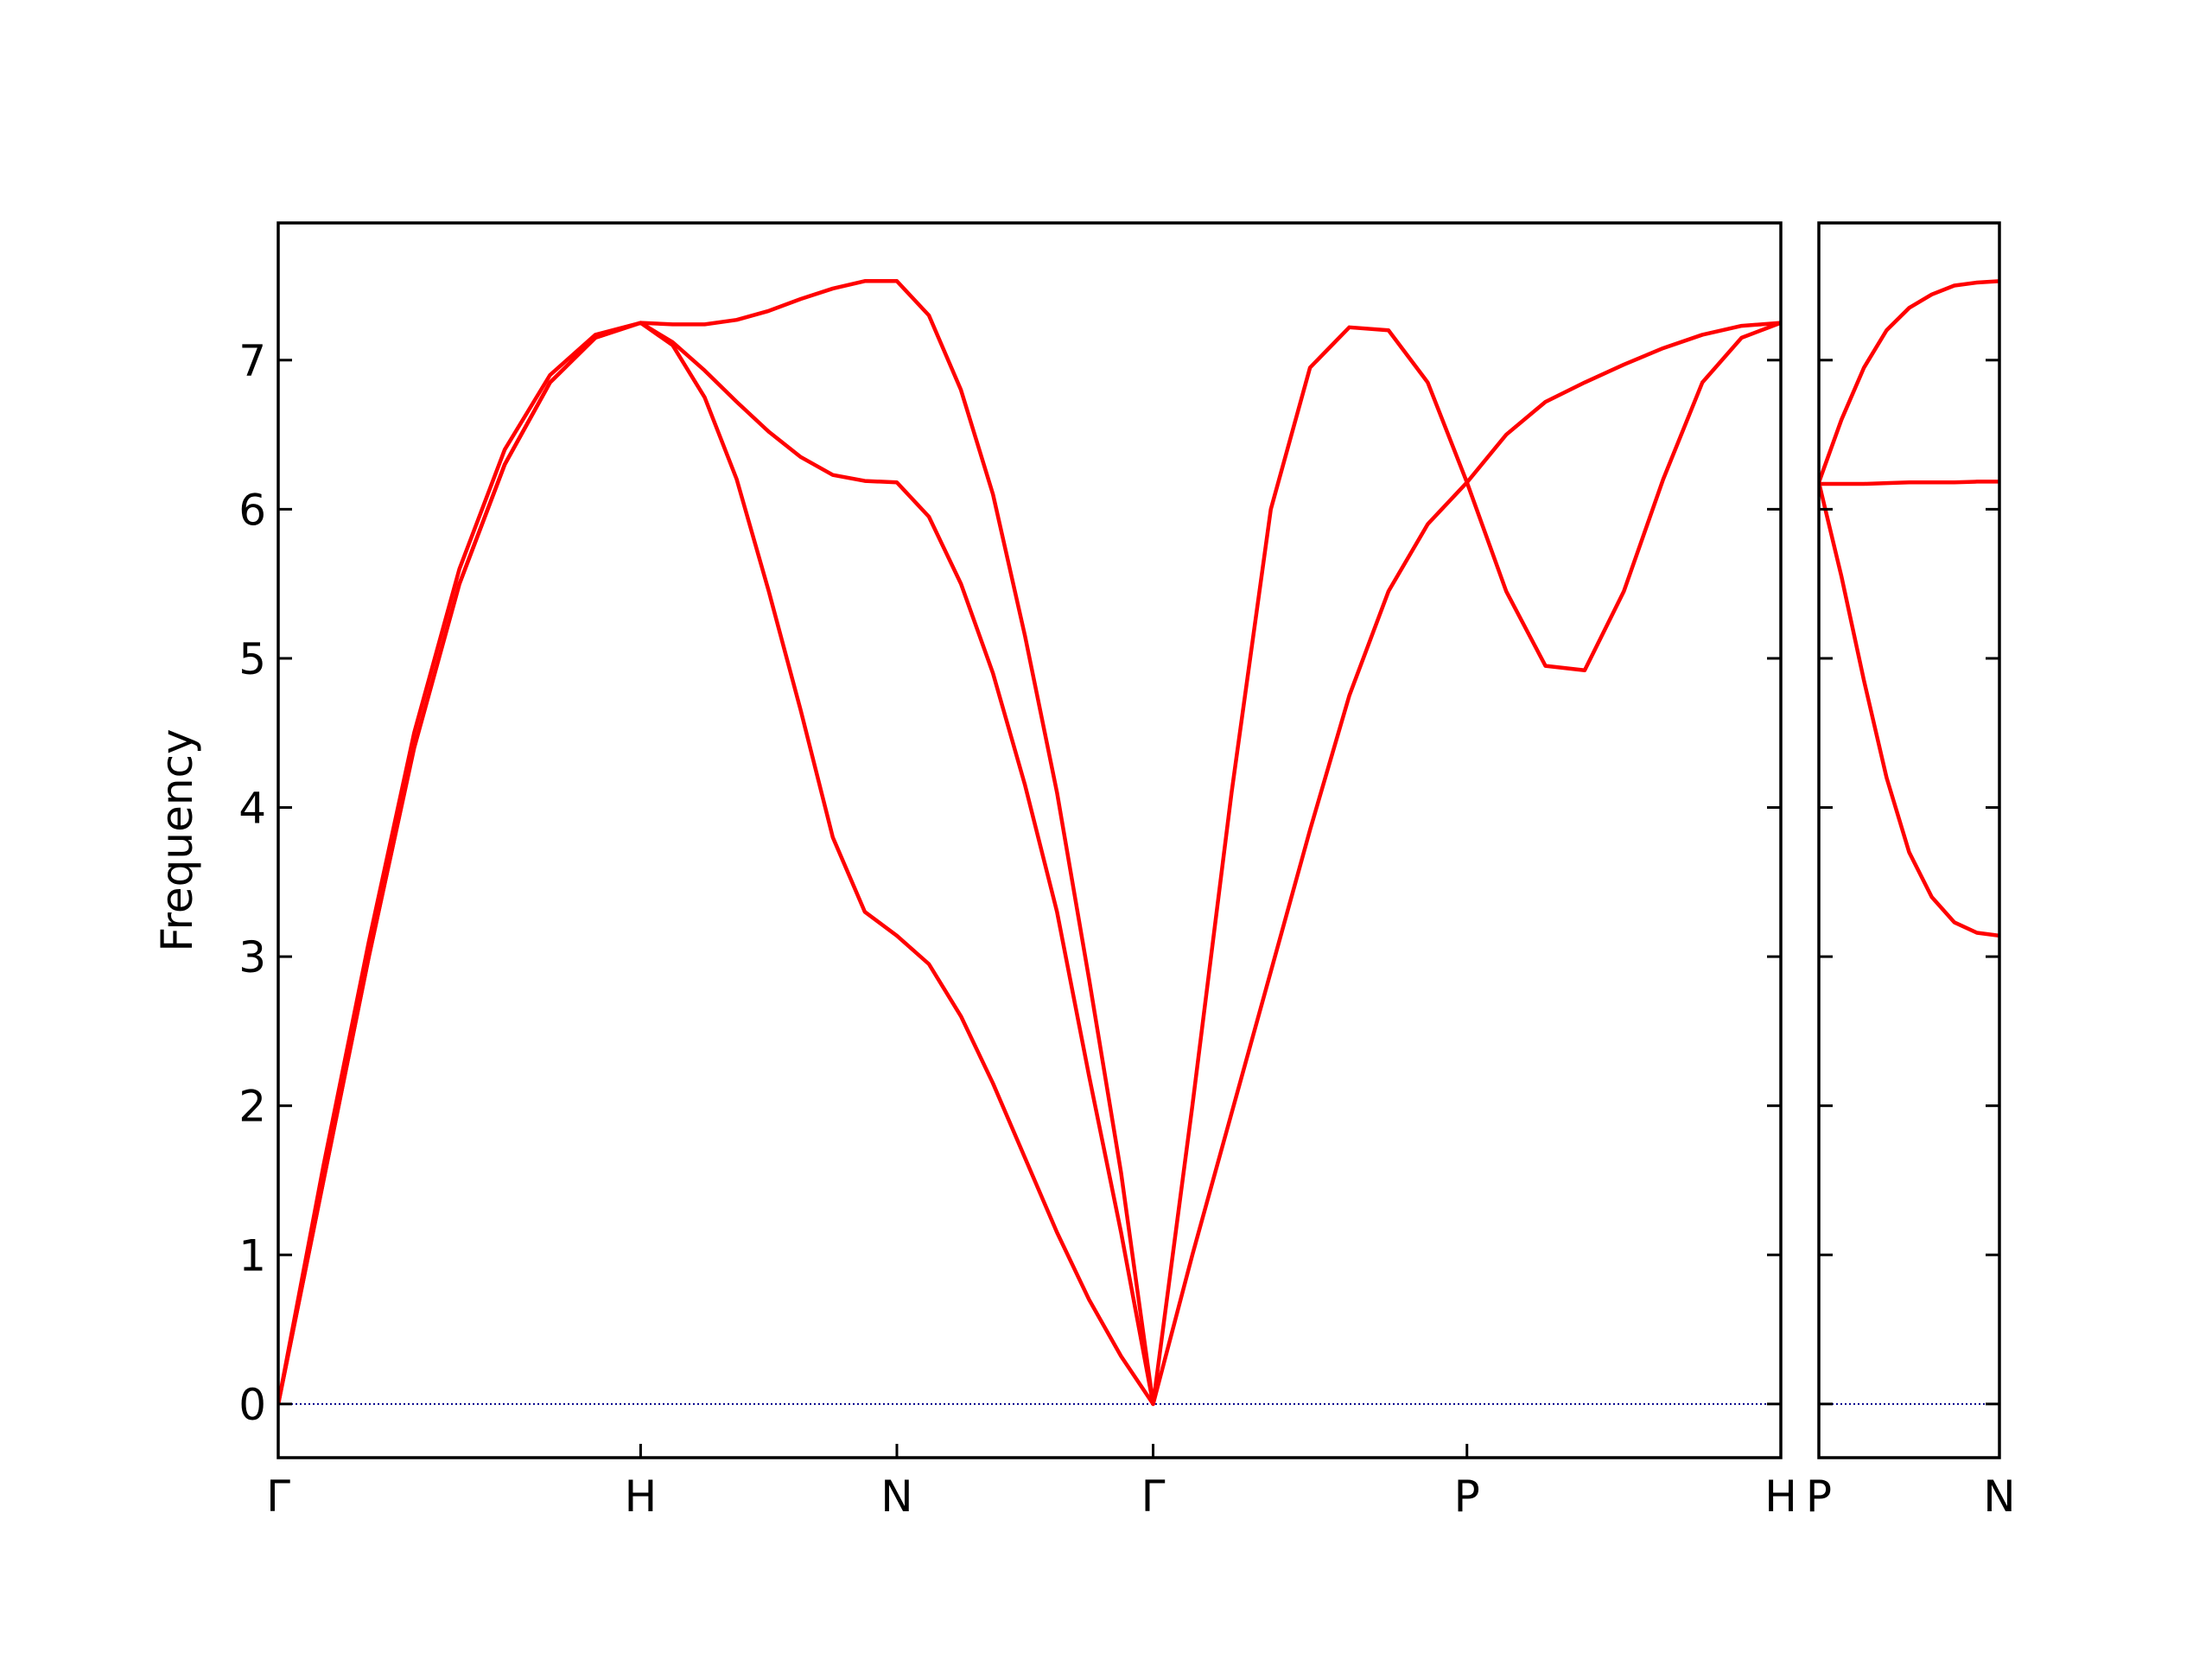 Image resolution: width=2212 pixels, height=1659 pixels. I want to click on y-tick-label: 7, so click(252, 361).